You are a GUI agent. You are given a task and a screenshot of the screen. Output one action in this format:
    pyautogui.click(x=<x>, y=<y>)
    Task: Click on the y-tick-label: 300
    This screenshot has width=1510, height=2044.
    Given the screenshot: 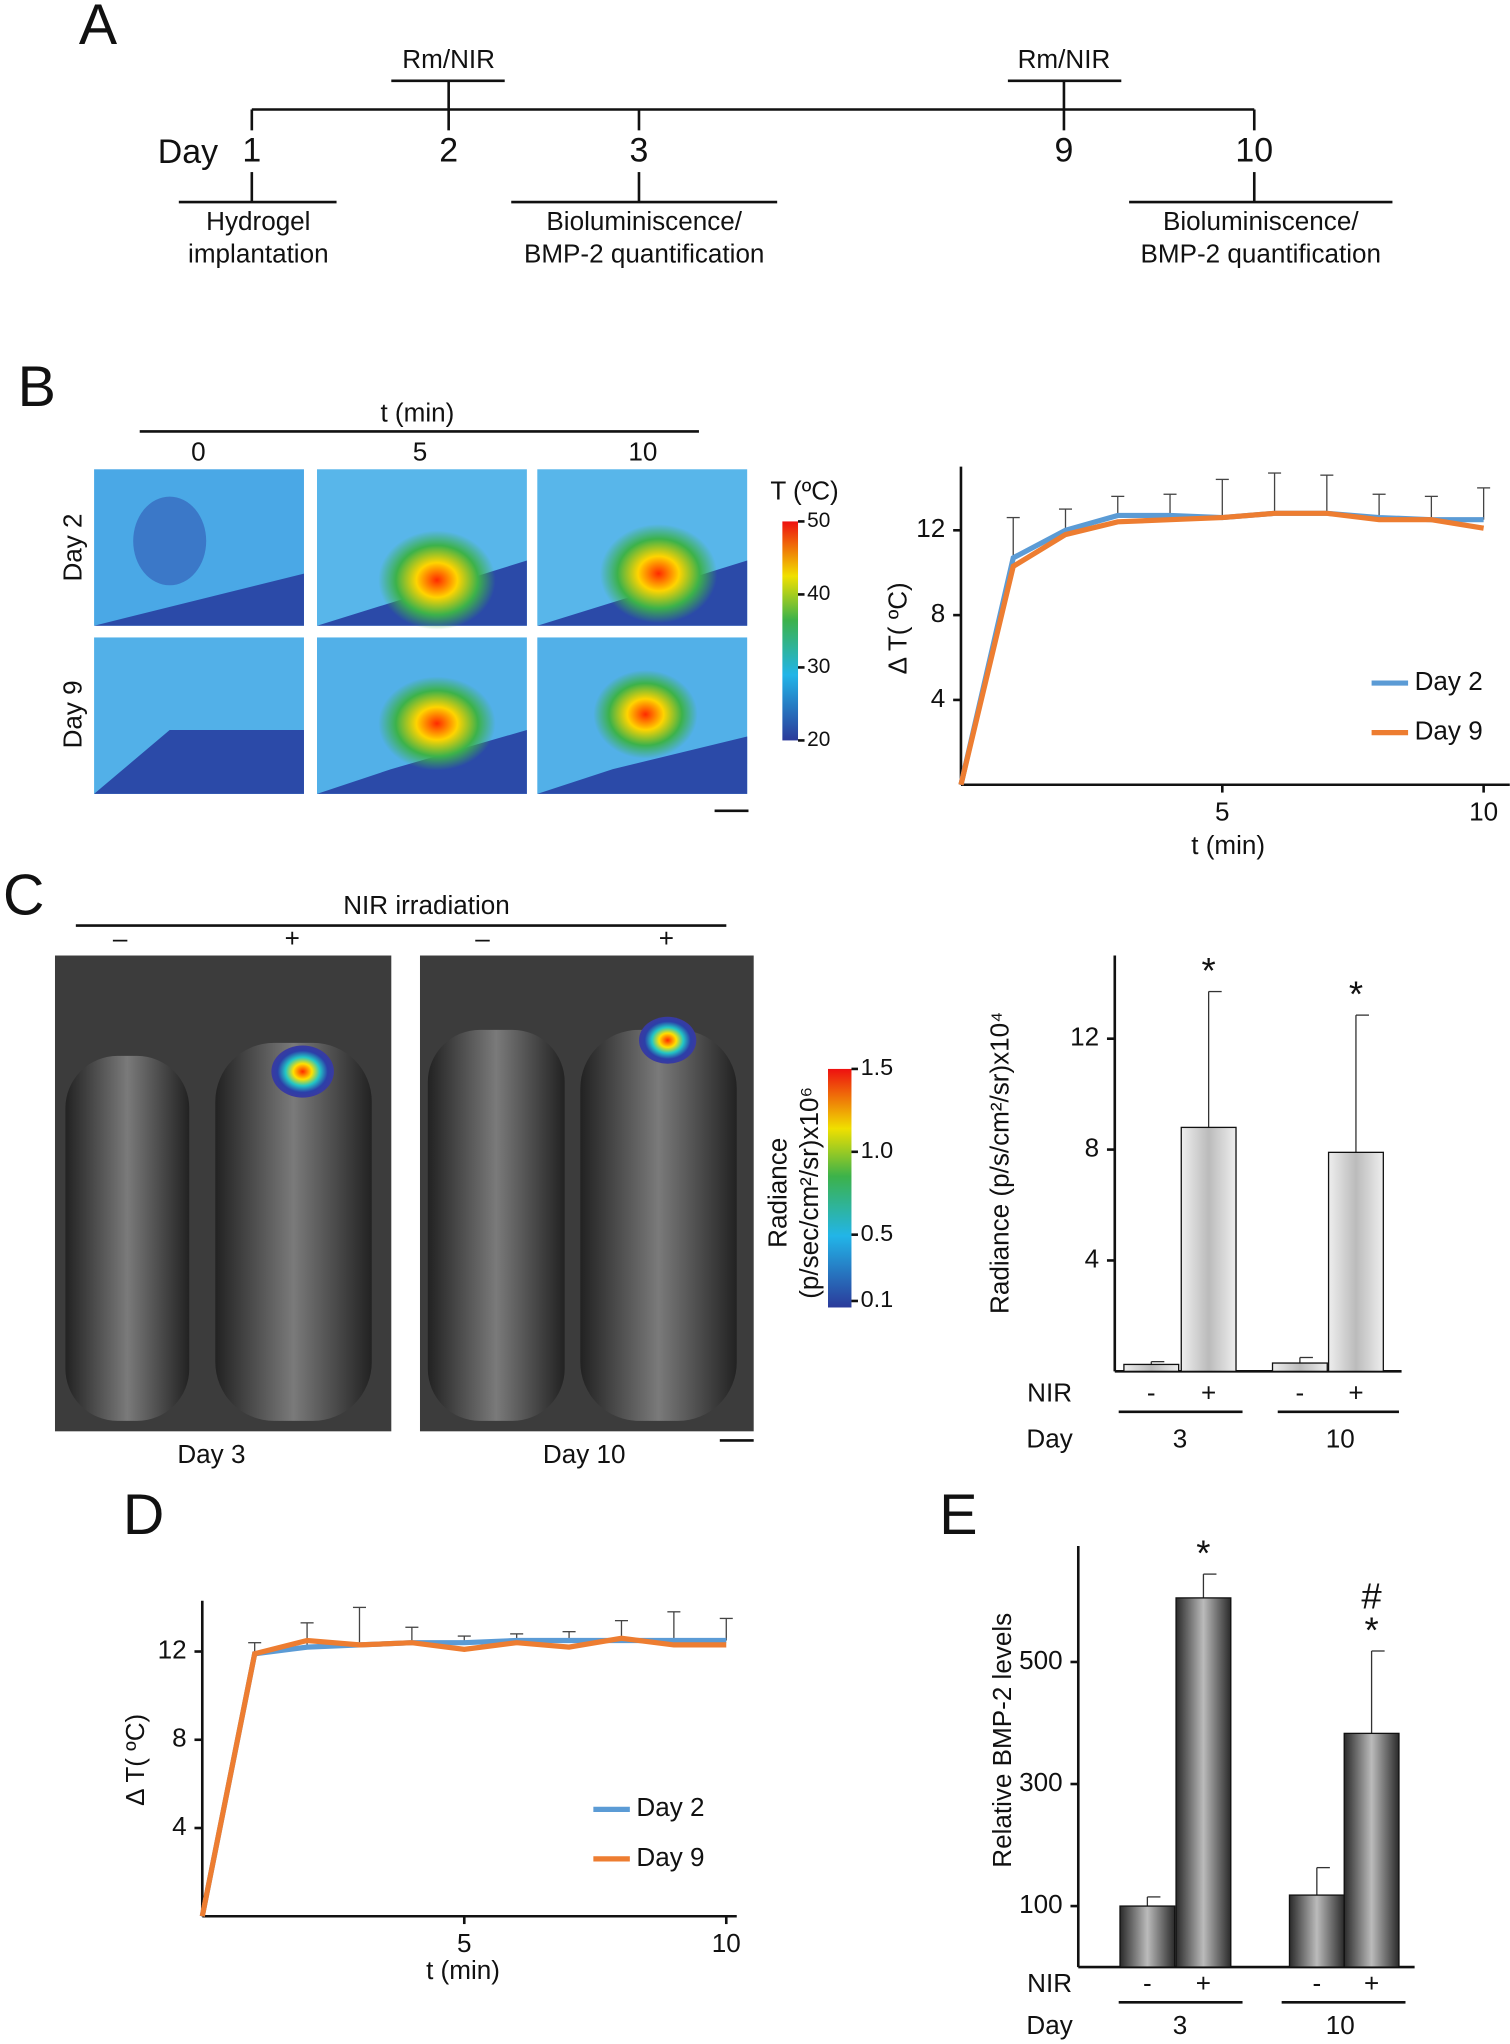 What is the action you would take?
    pyautogui.click(x=1040, y=1782)
    